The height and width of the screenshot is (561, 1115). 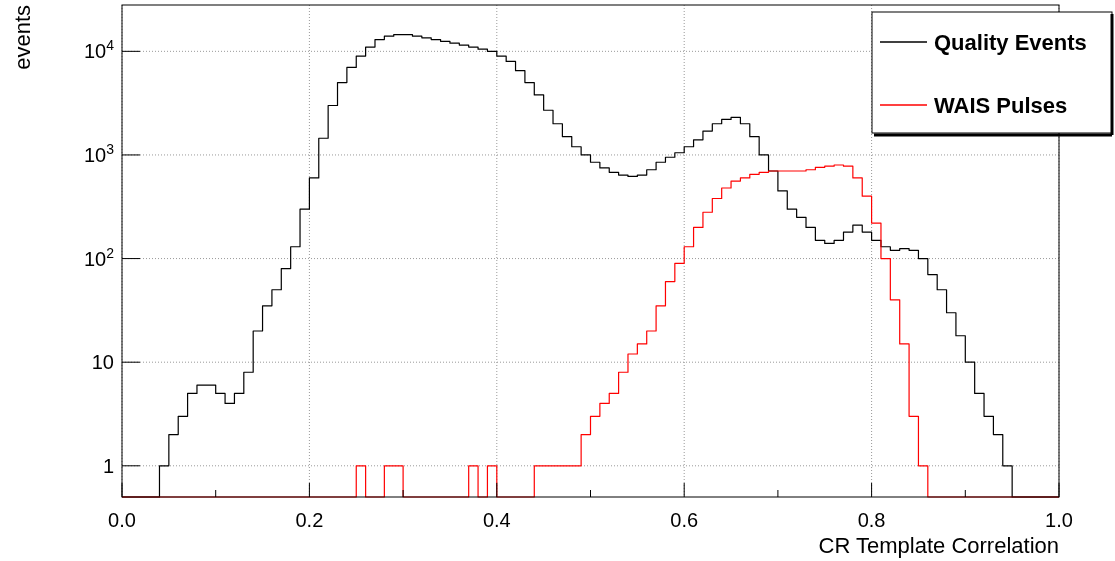 I want to click on y-tick-label: 1, so click(x=108, y=465).